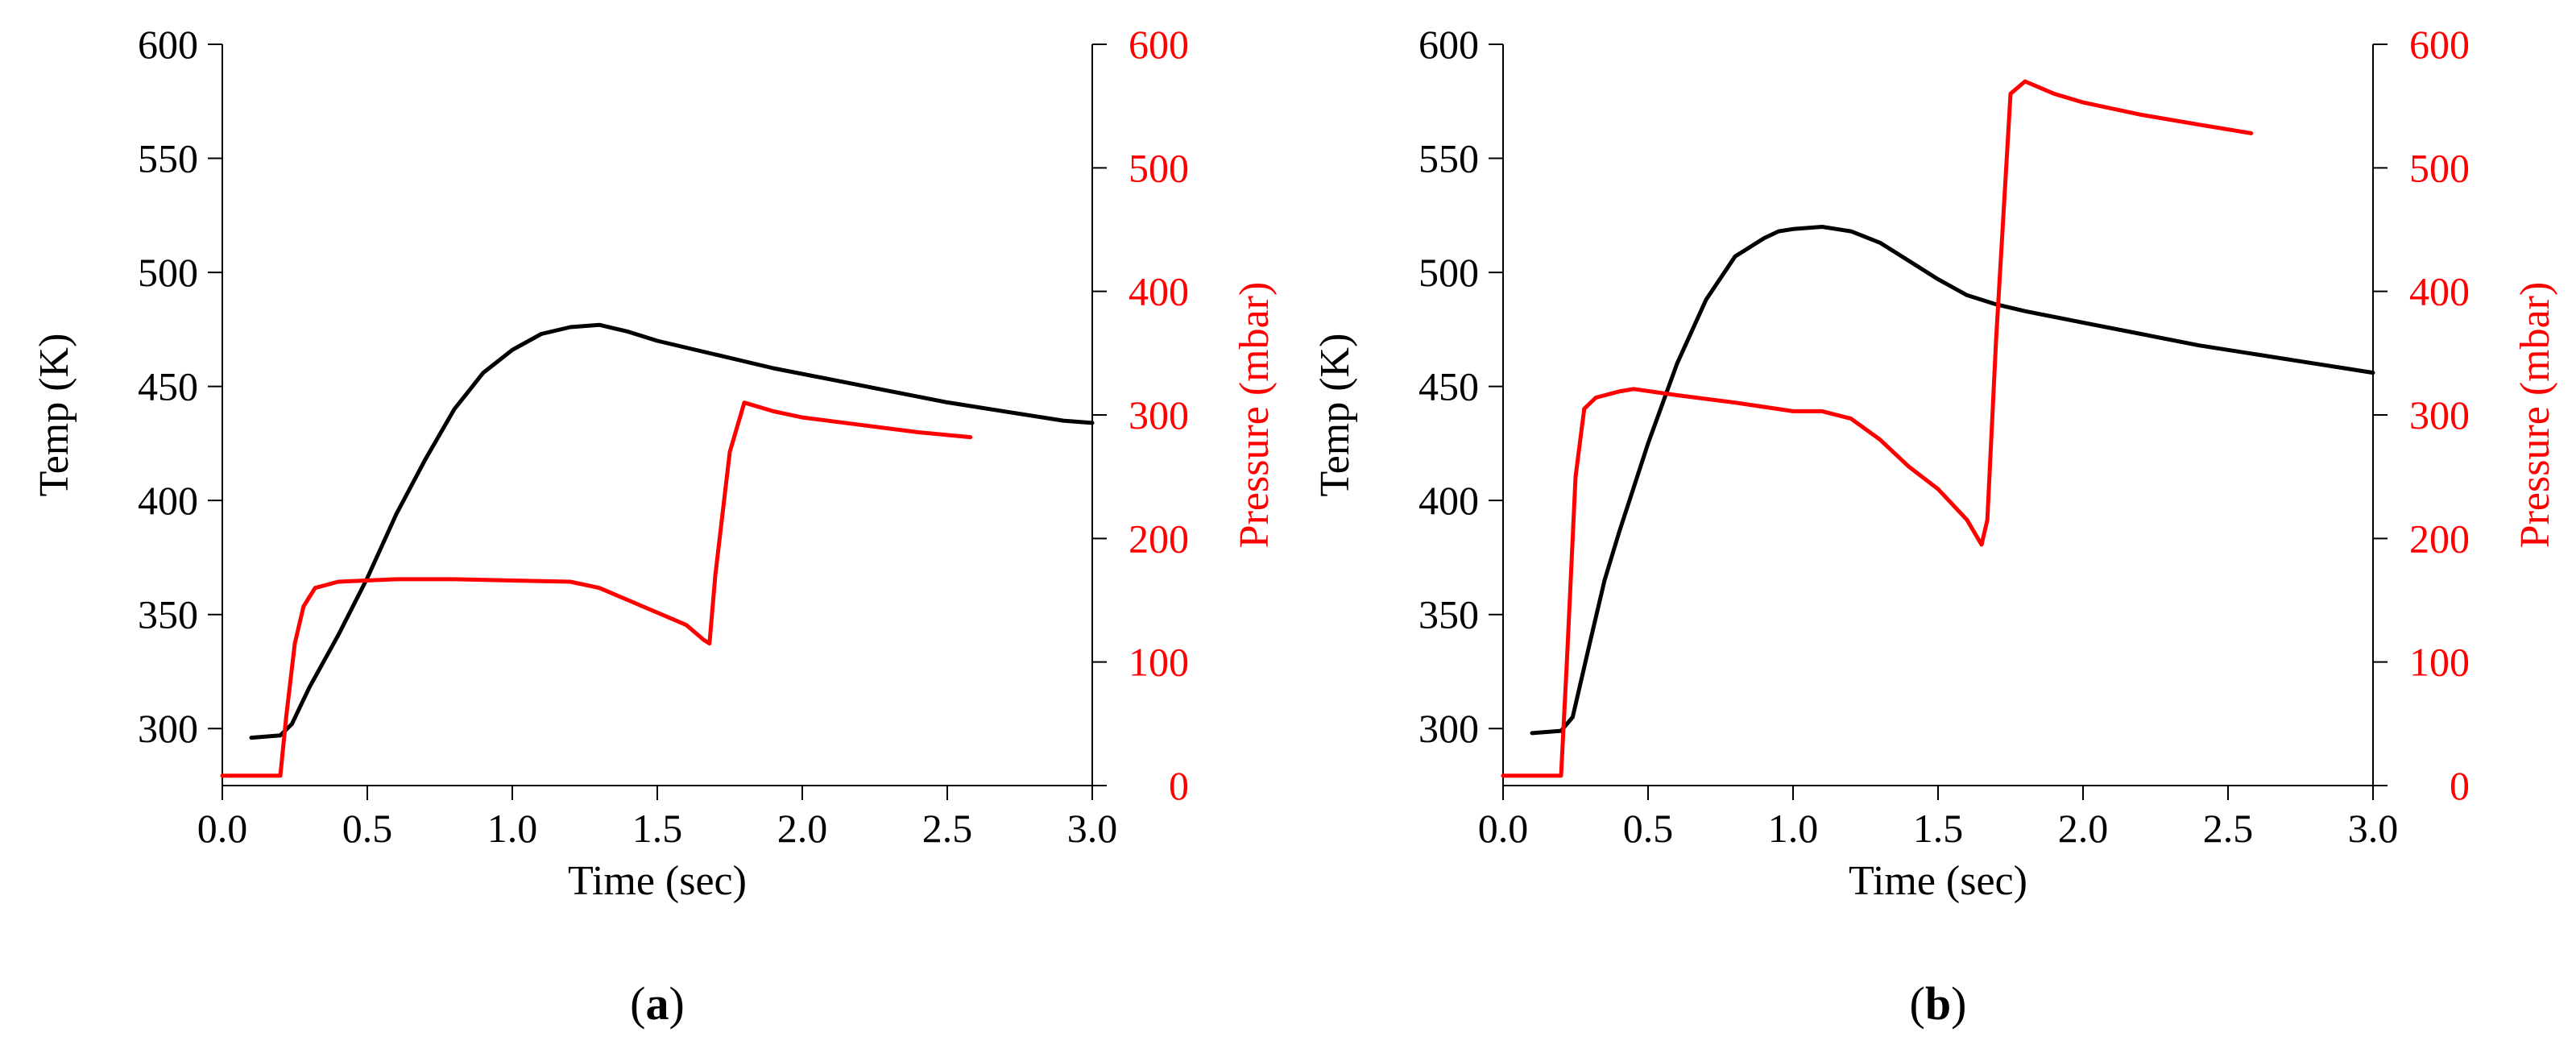  What do you see at coordinates (596, 589) in the screenshot?
I see `pressure-series-line` at bounding box center [596, 589].